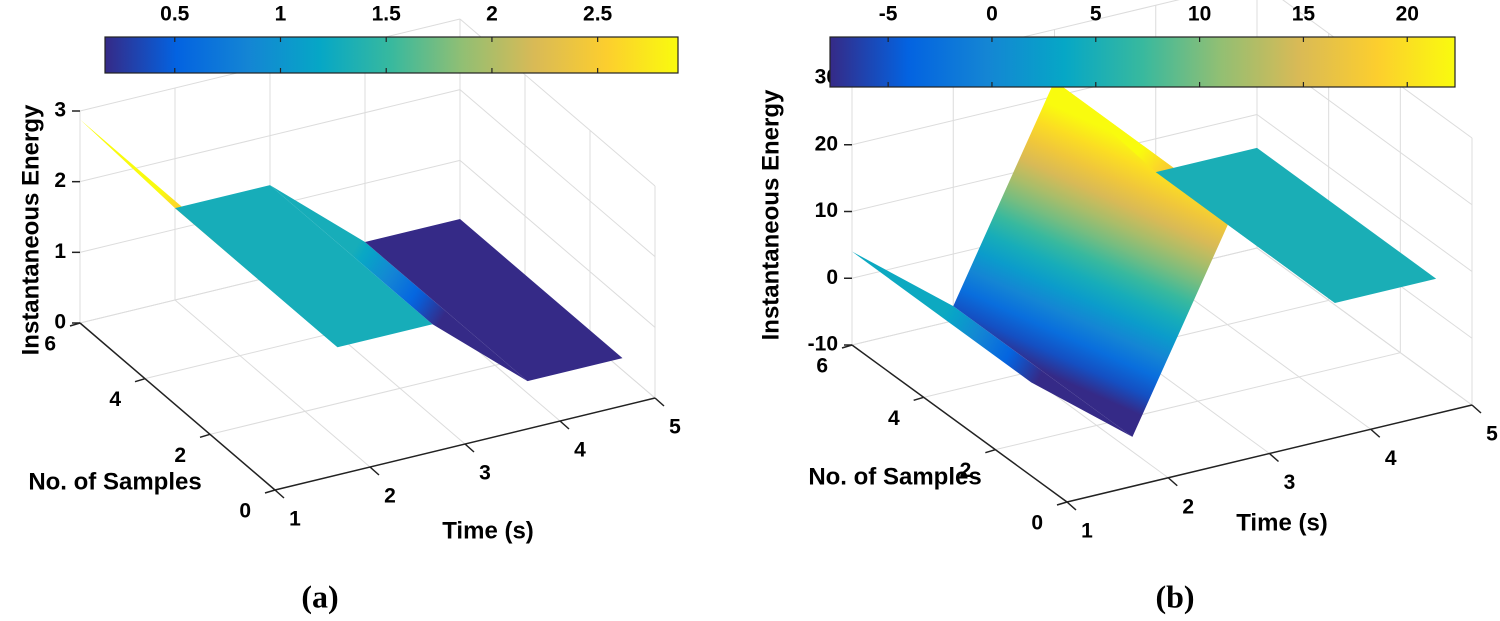 Image resolution: width=1500 pixels, height=621 pixels. What do you see at coordinates (175, 14) in the screenshot?
I see `colorbar-tick-label: 0.5` at bounding box center [175, 14].